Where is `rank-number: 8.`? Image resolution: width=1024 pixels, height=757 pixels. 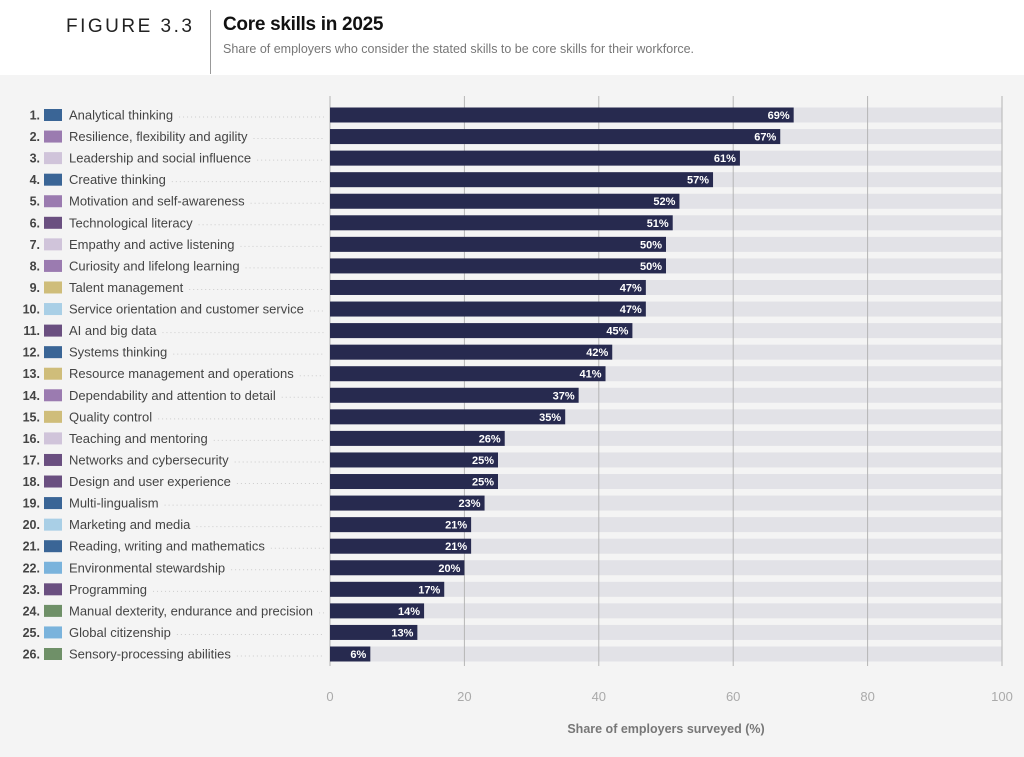 rank-number: 8. is located at coordinates (35, 266).